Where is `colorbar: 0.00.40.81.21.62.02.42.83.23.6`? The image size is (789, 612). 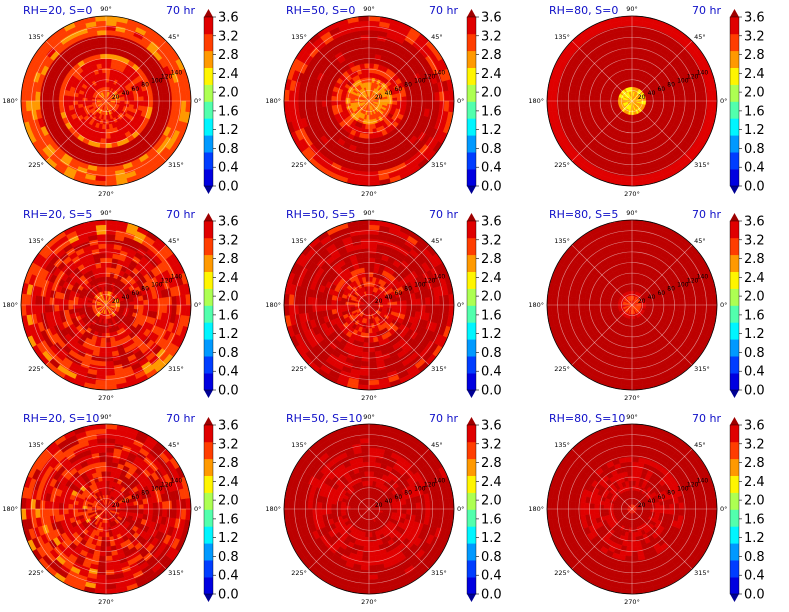
colorbar: 0.00.40.81.21.62.02.42.83.23.6 is located at coordinates (484, 306).